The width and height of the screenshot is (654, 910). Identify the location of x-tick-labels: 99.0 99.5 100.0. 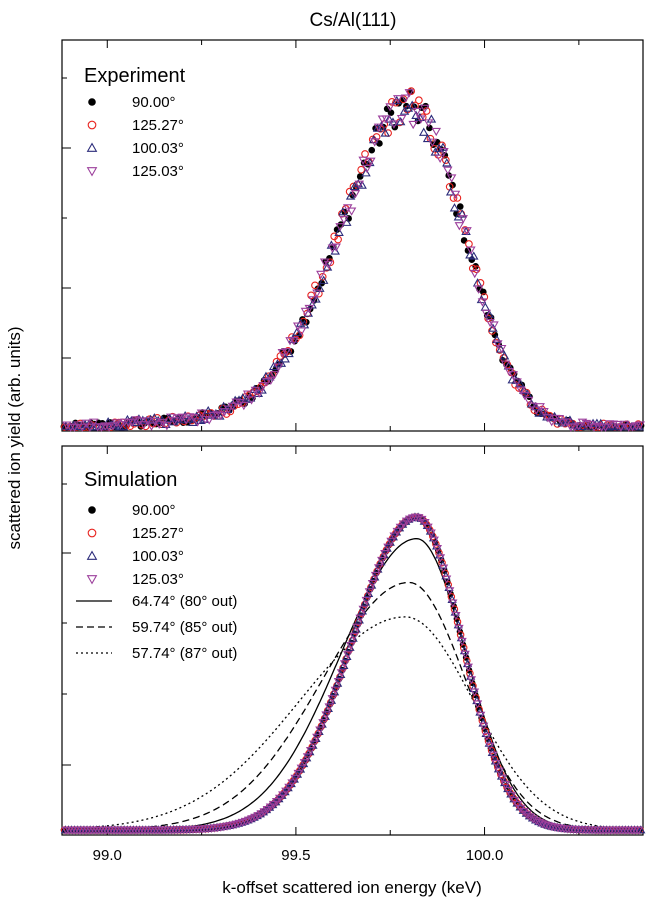
(298, 855).